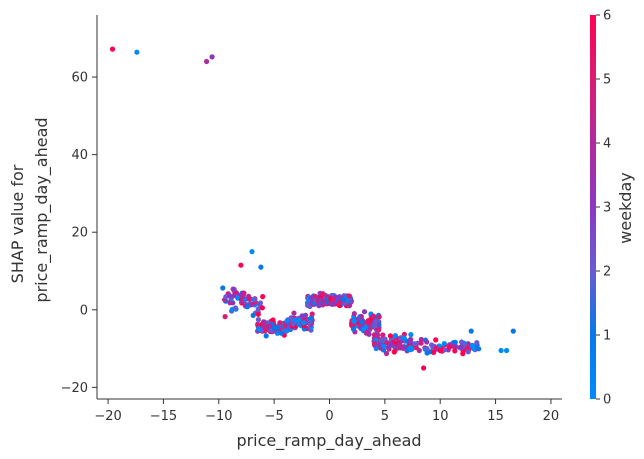  Describe the element at coordinates (107, 416) in the screenshot. I see `x-tick-label: −20` at that location.